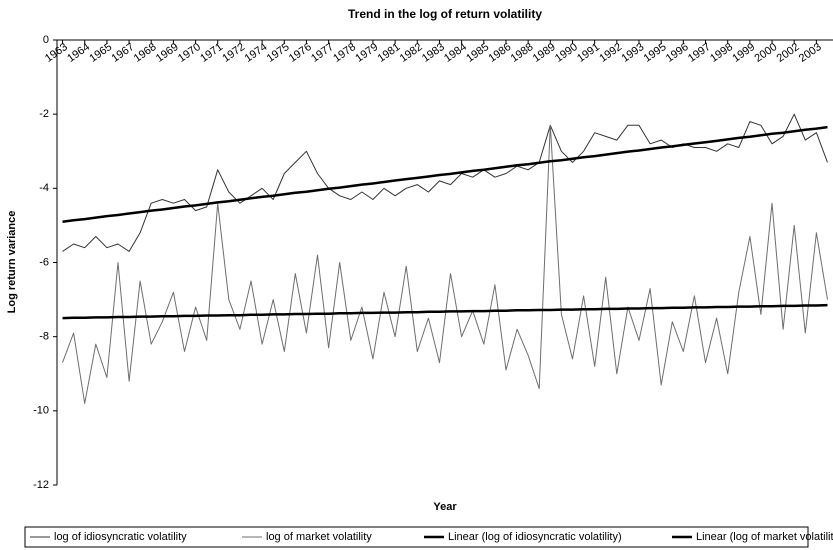  What do you see at coordinates (389, 53) in the screenshot?
I see `x-tick-label: 1981` at bounding box center [389, 53].